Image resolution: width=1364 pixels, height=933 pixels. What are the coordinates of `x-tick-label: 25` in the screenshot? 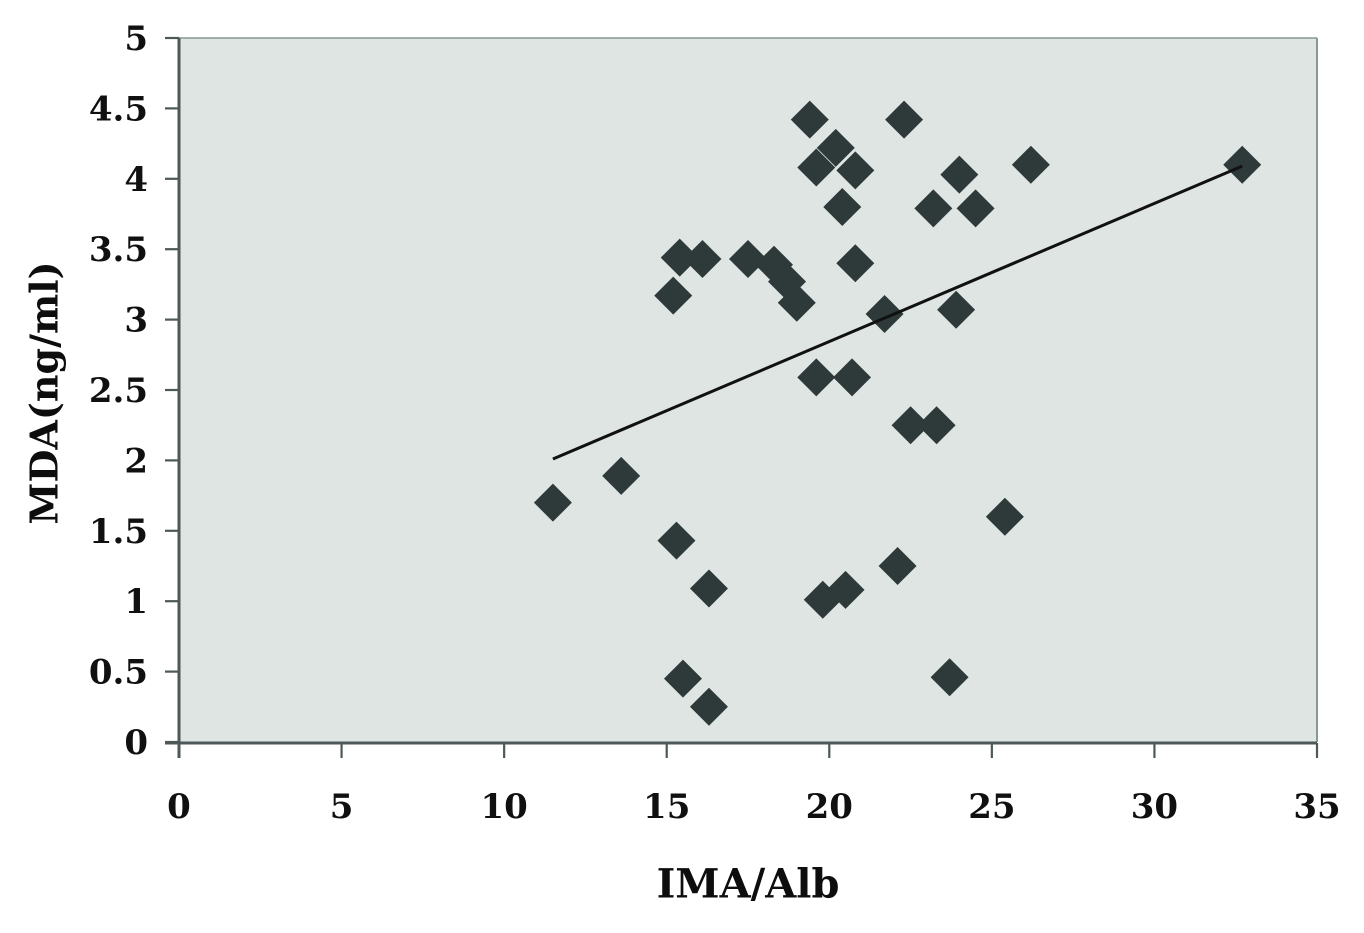 It's located at (991, 807).